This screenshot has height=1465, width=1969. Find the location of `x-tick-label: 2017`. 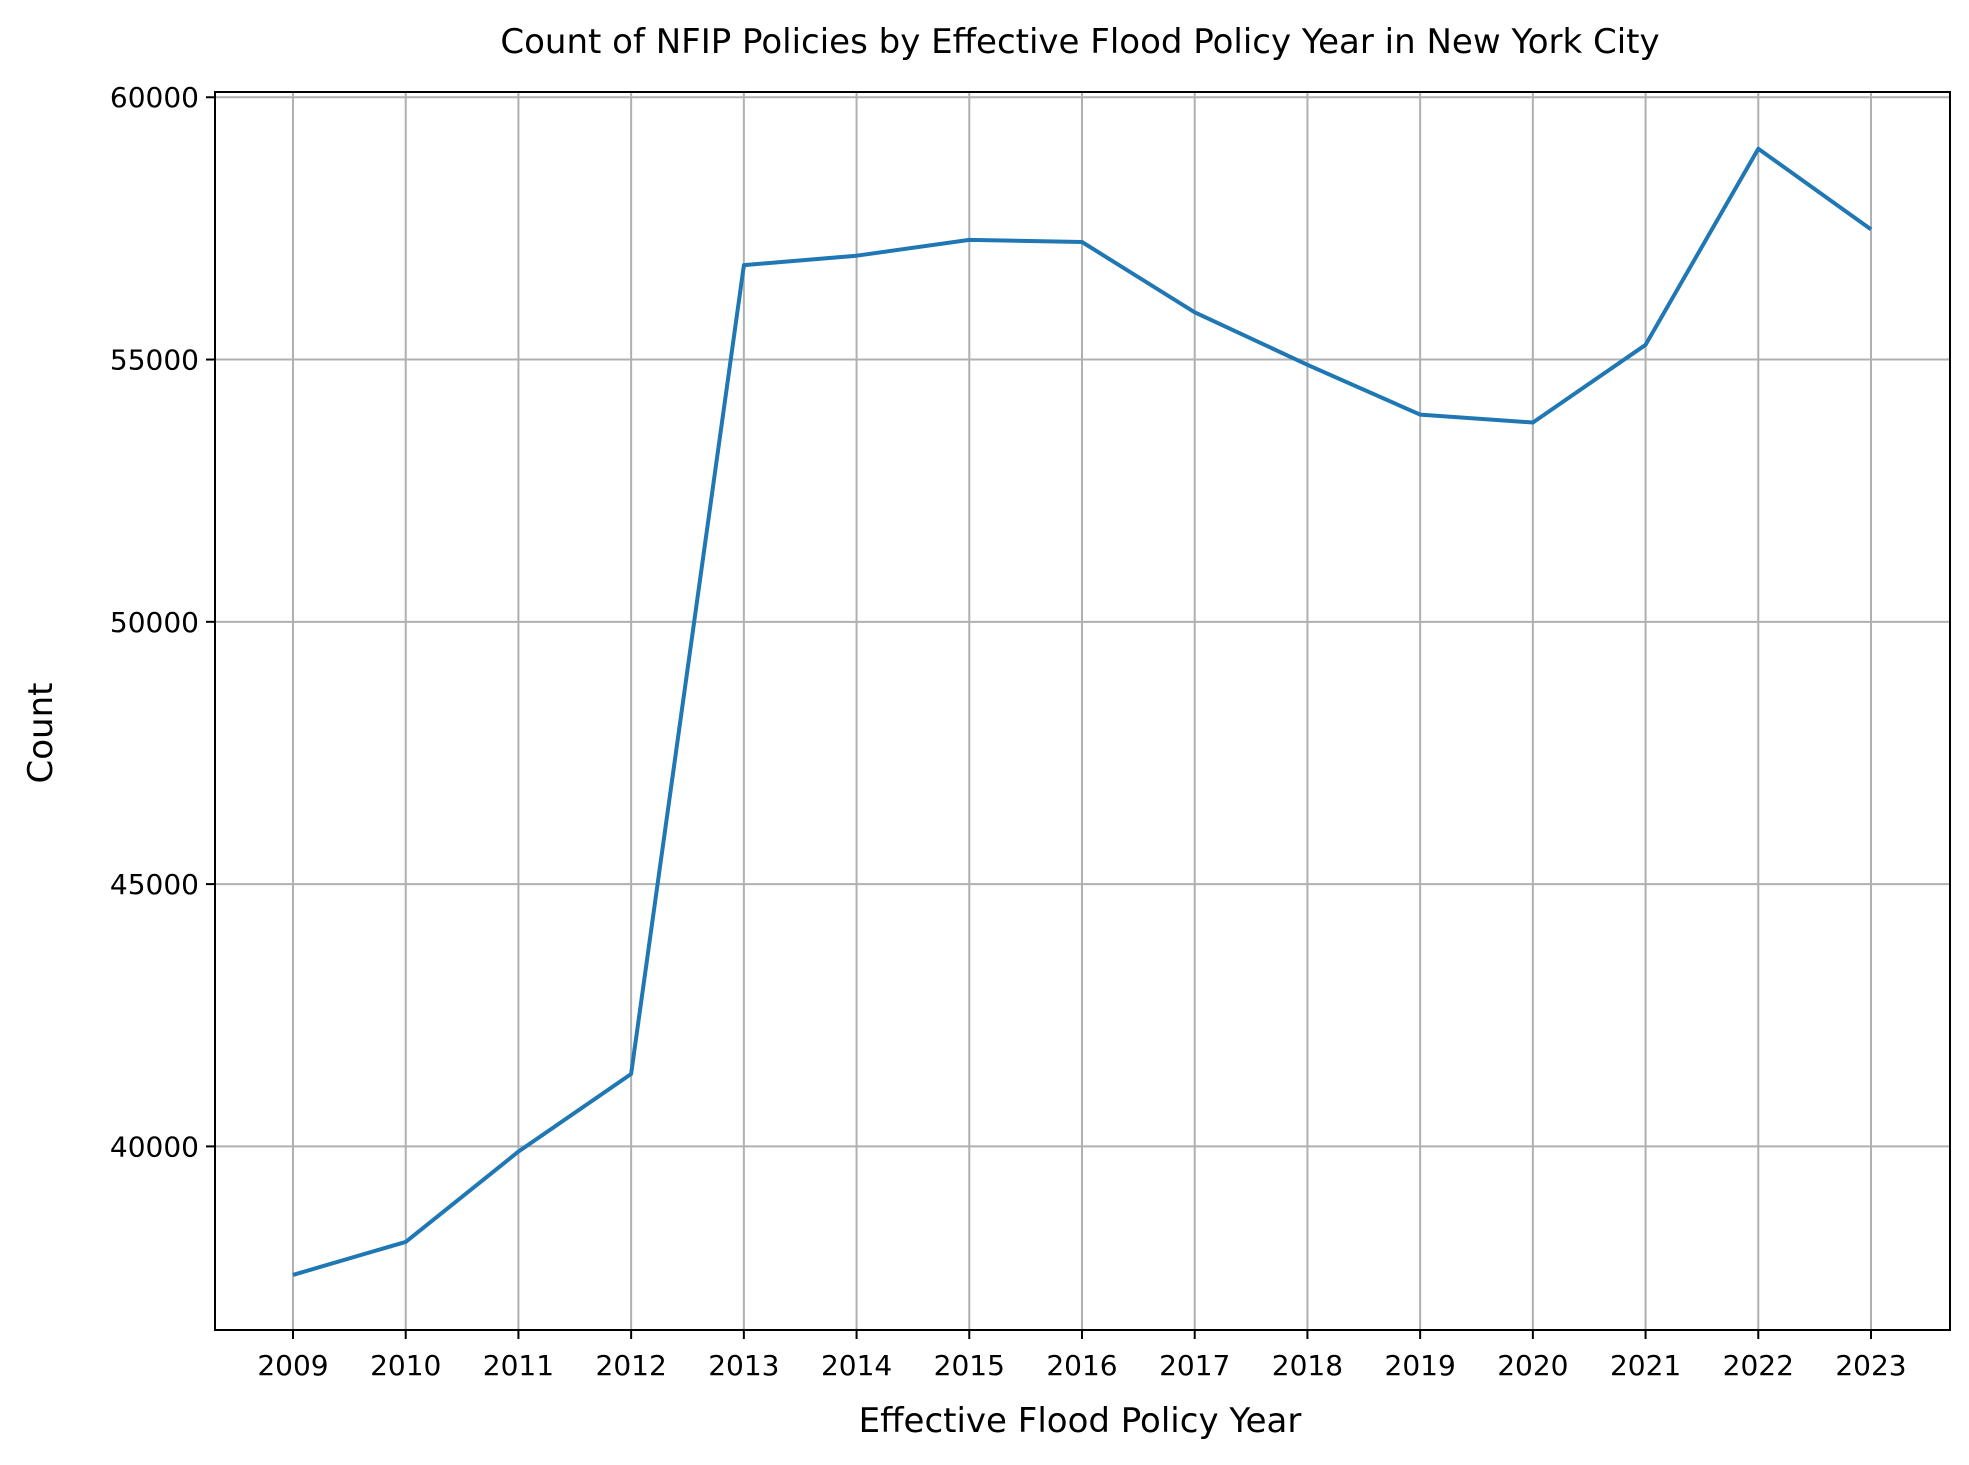

x-tick-label: 2017 is located at coordinates (1194, 1365).